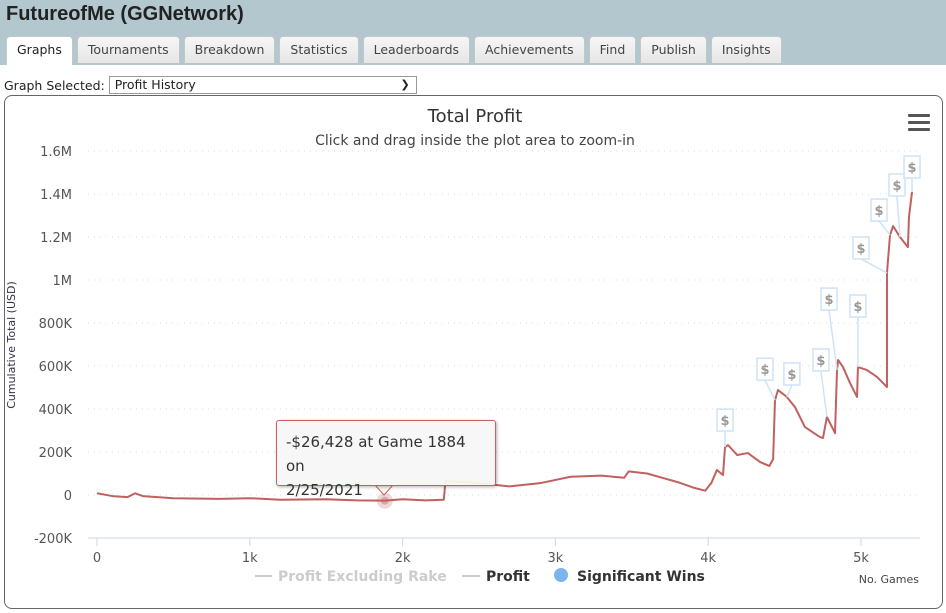  Describe the element at coordinates (405, 84) in the screenshot. I see `chevron-down-icon: ❯` at that location.